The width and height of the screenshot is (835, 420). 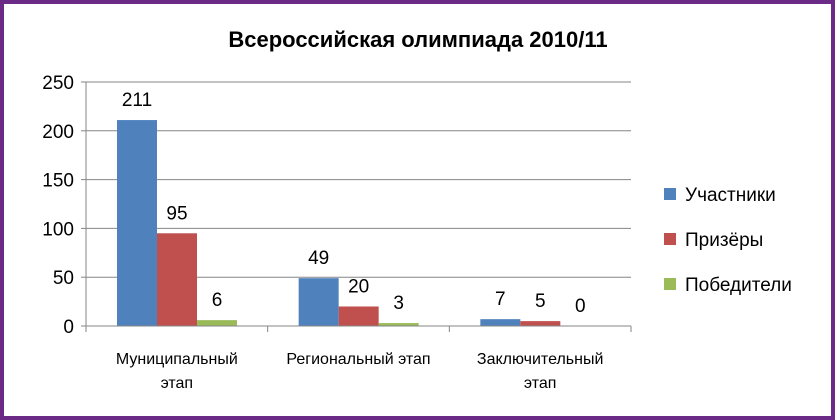 What do you see at coordinates (358, 286) in the screenshot?
I see `data-label: 20` at bounding box center [358, 286].